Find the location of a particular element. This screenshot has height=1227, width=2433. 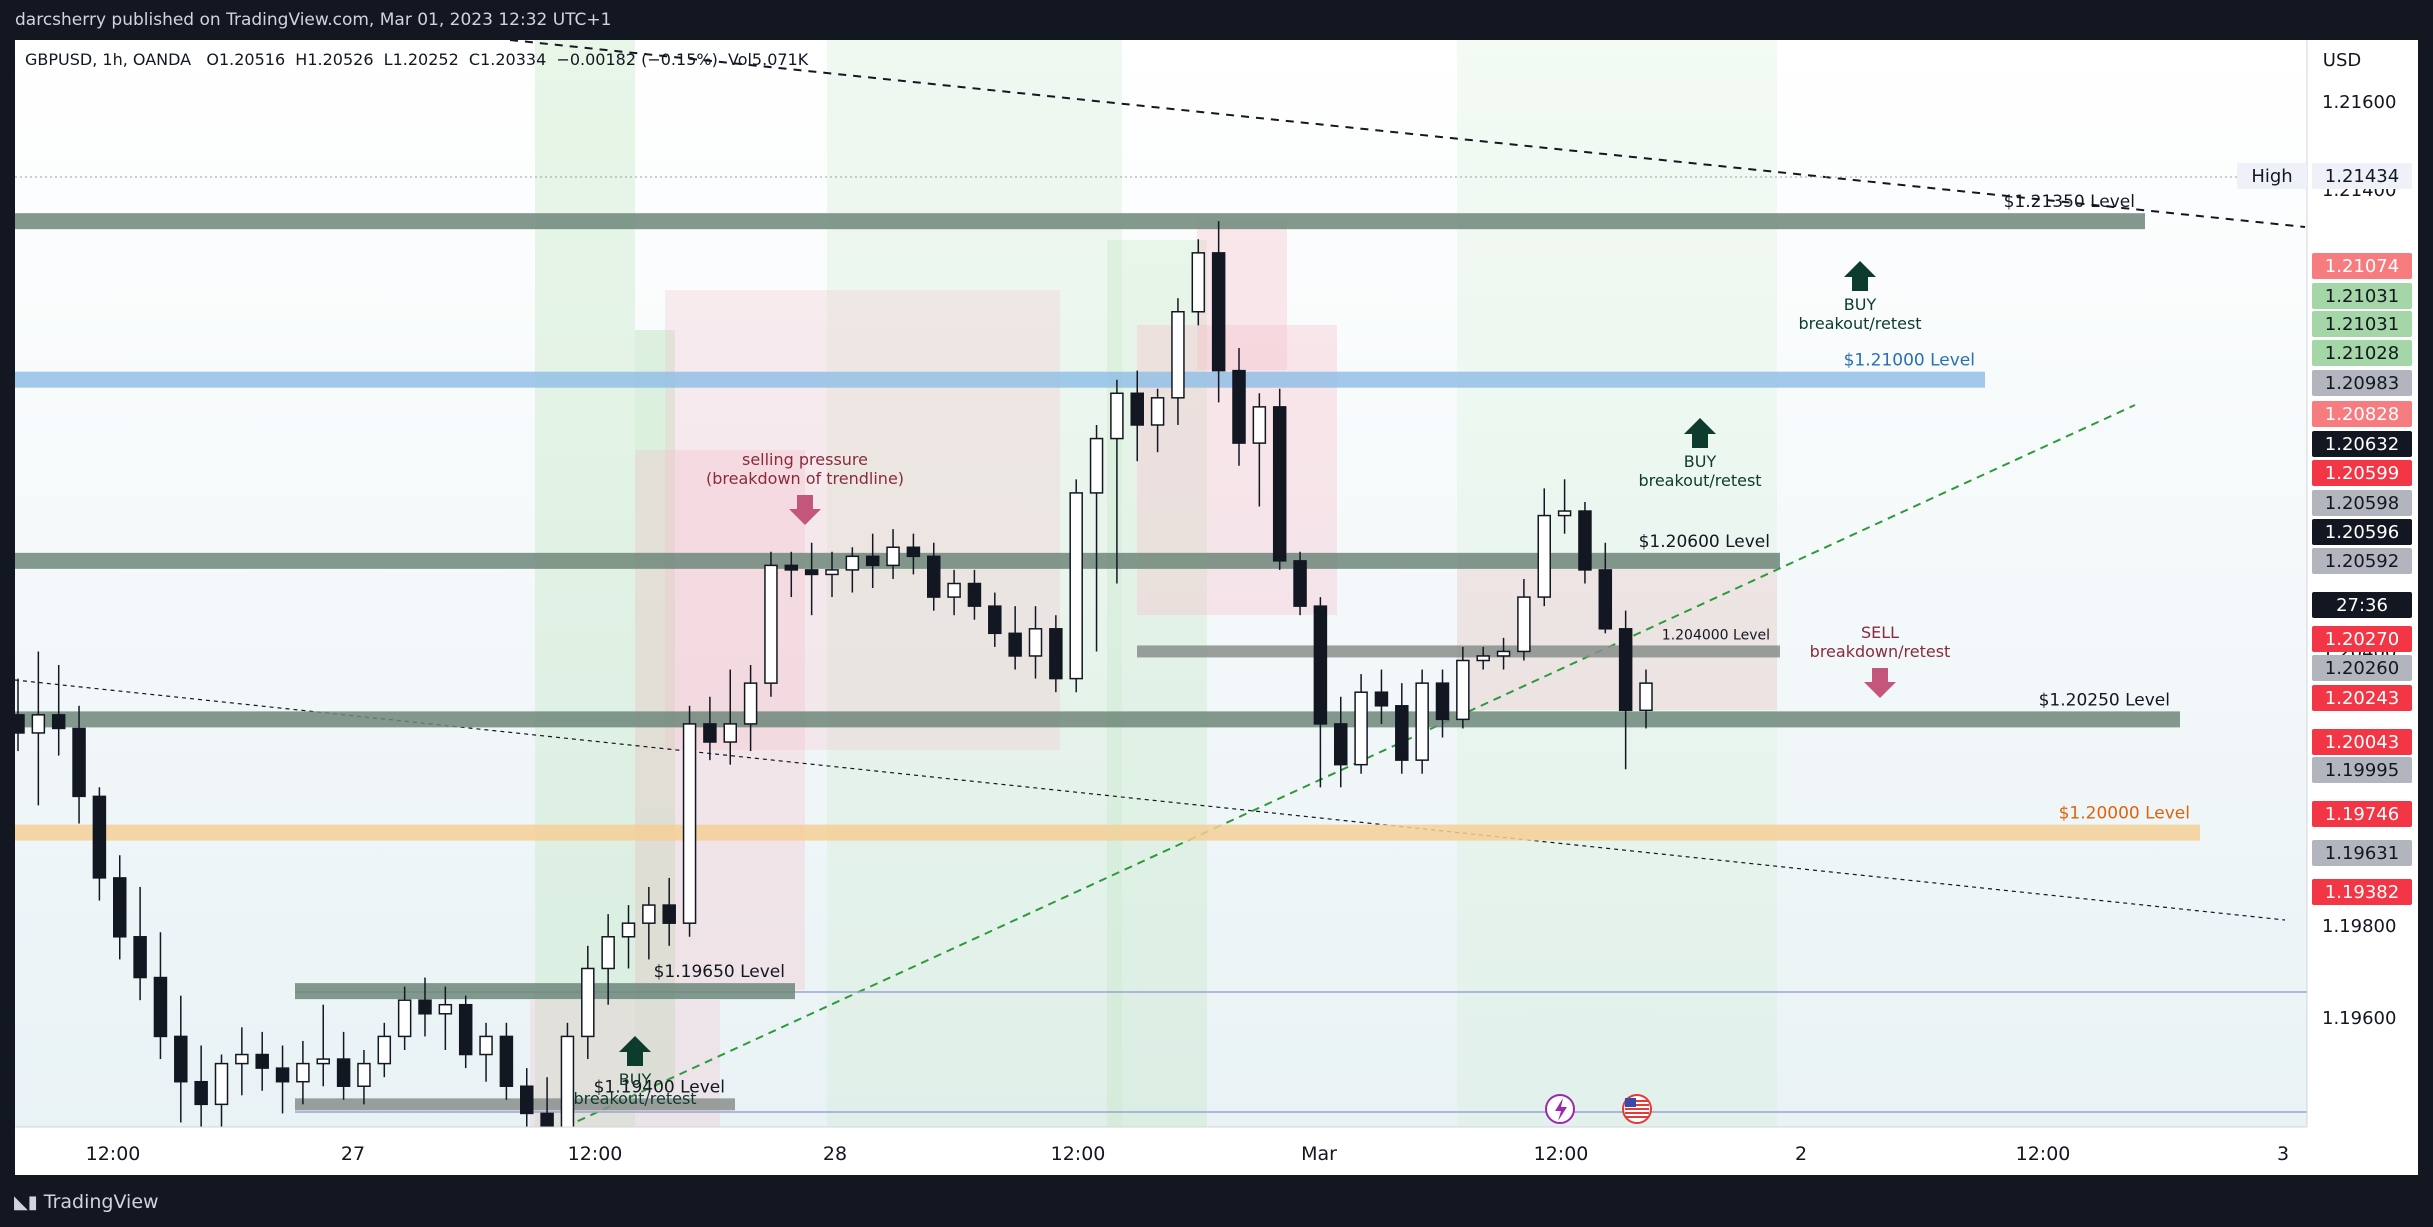

tradingview-logo: ◣▮ TradingView is located at coordinates (86, 1202).